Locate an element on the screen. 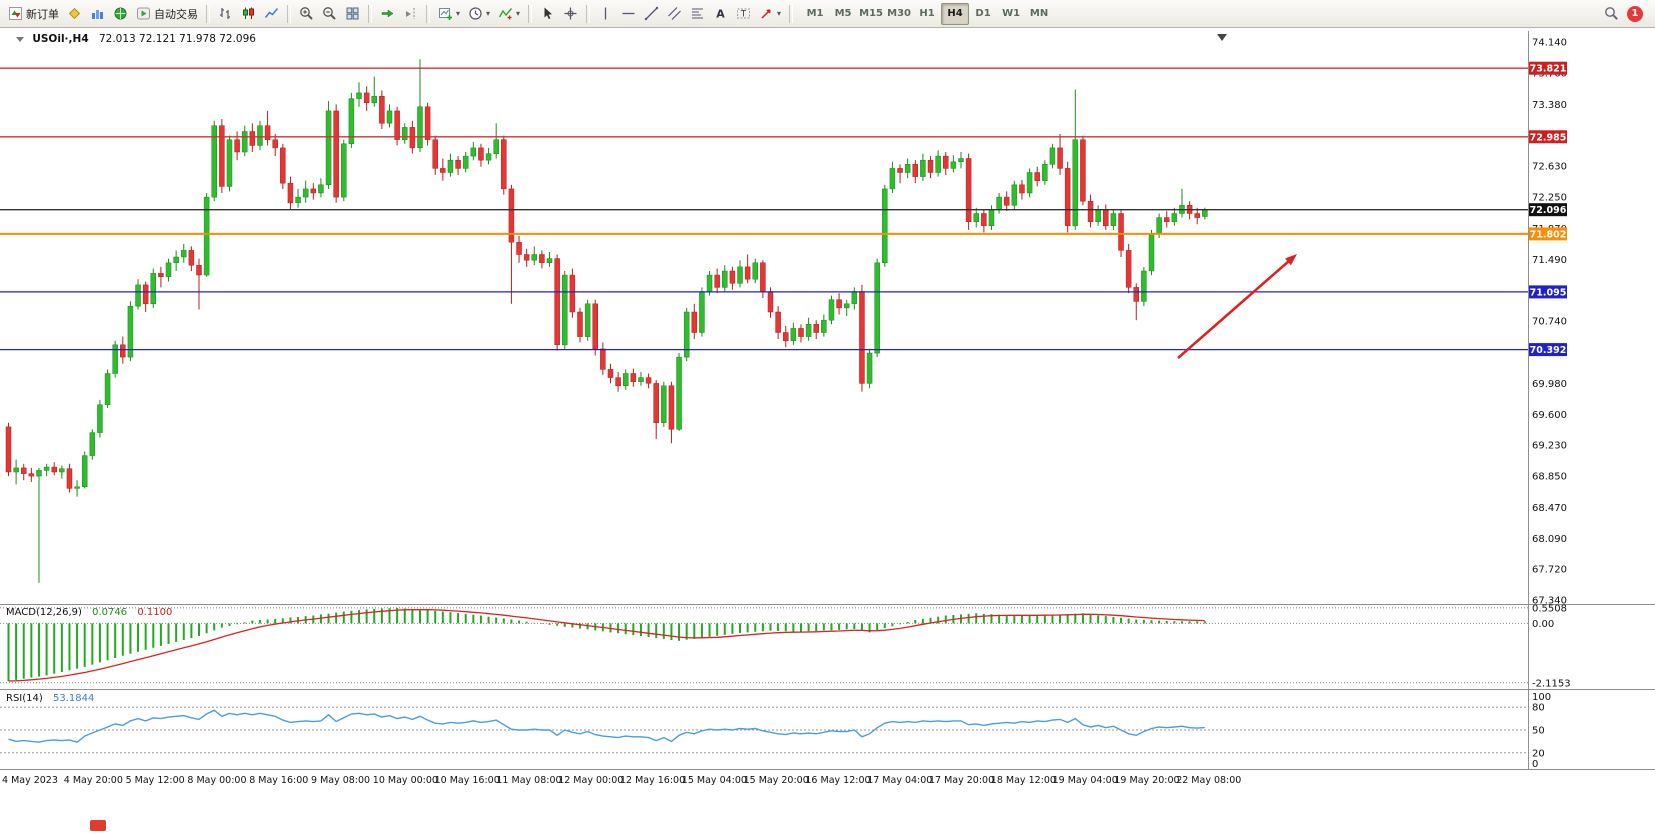 The height and width of the screenshot is (834, 1655). collapse-chart-icon is located at coordinates (20, 39).